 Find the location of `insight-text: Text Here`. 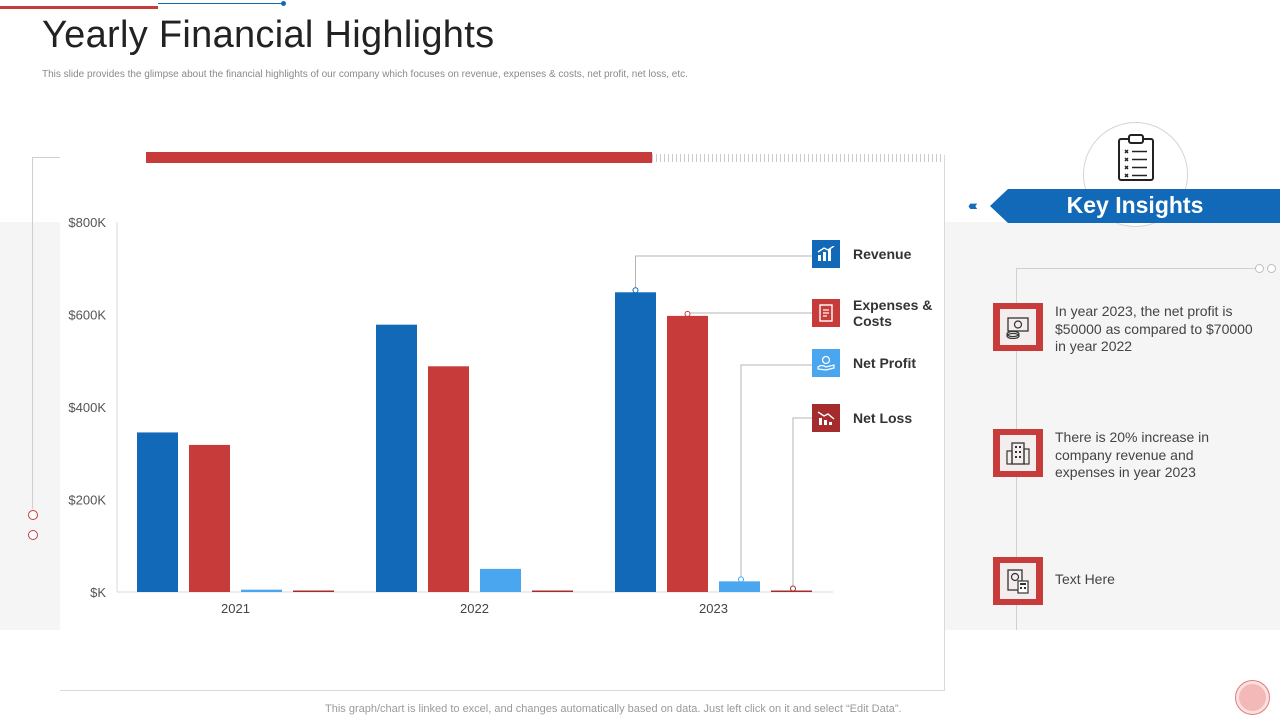

insight-text: Text Here is located at coordinates (1085, 579).